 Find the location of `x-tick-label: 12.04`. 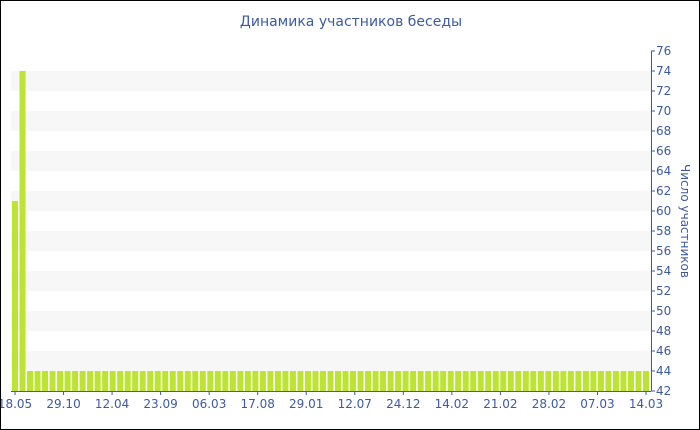

x-tick-label: 12.04 is located at coordinates (112, 404).